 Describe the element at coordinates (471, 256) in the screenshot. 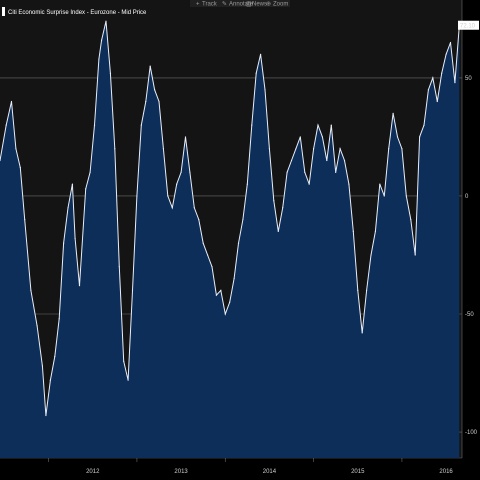

I see `y-axis: 50 0 -50 -100` at that location.